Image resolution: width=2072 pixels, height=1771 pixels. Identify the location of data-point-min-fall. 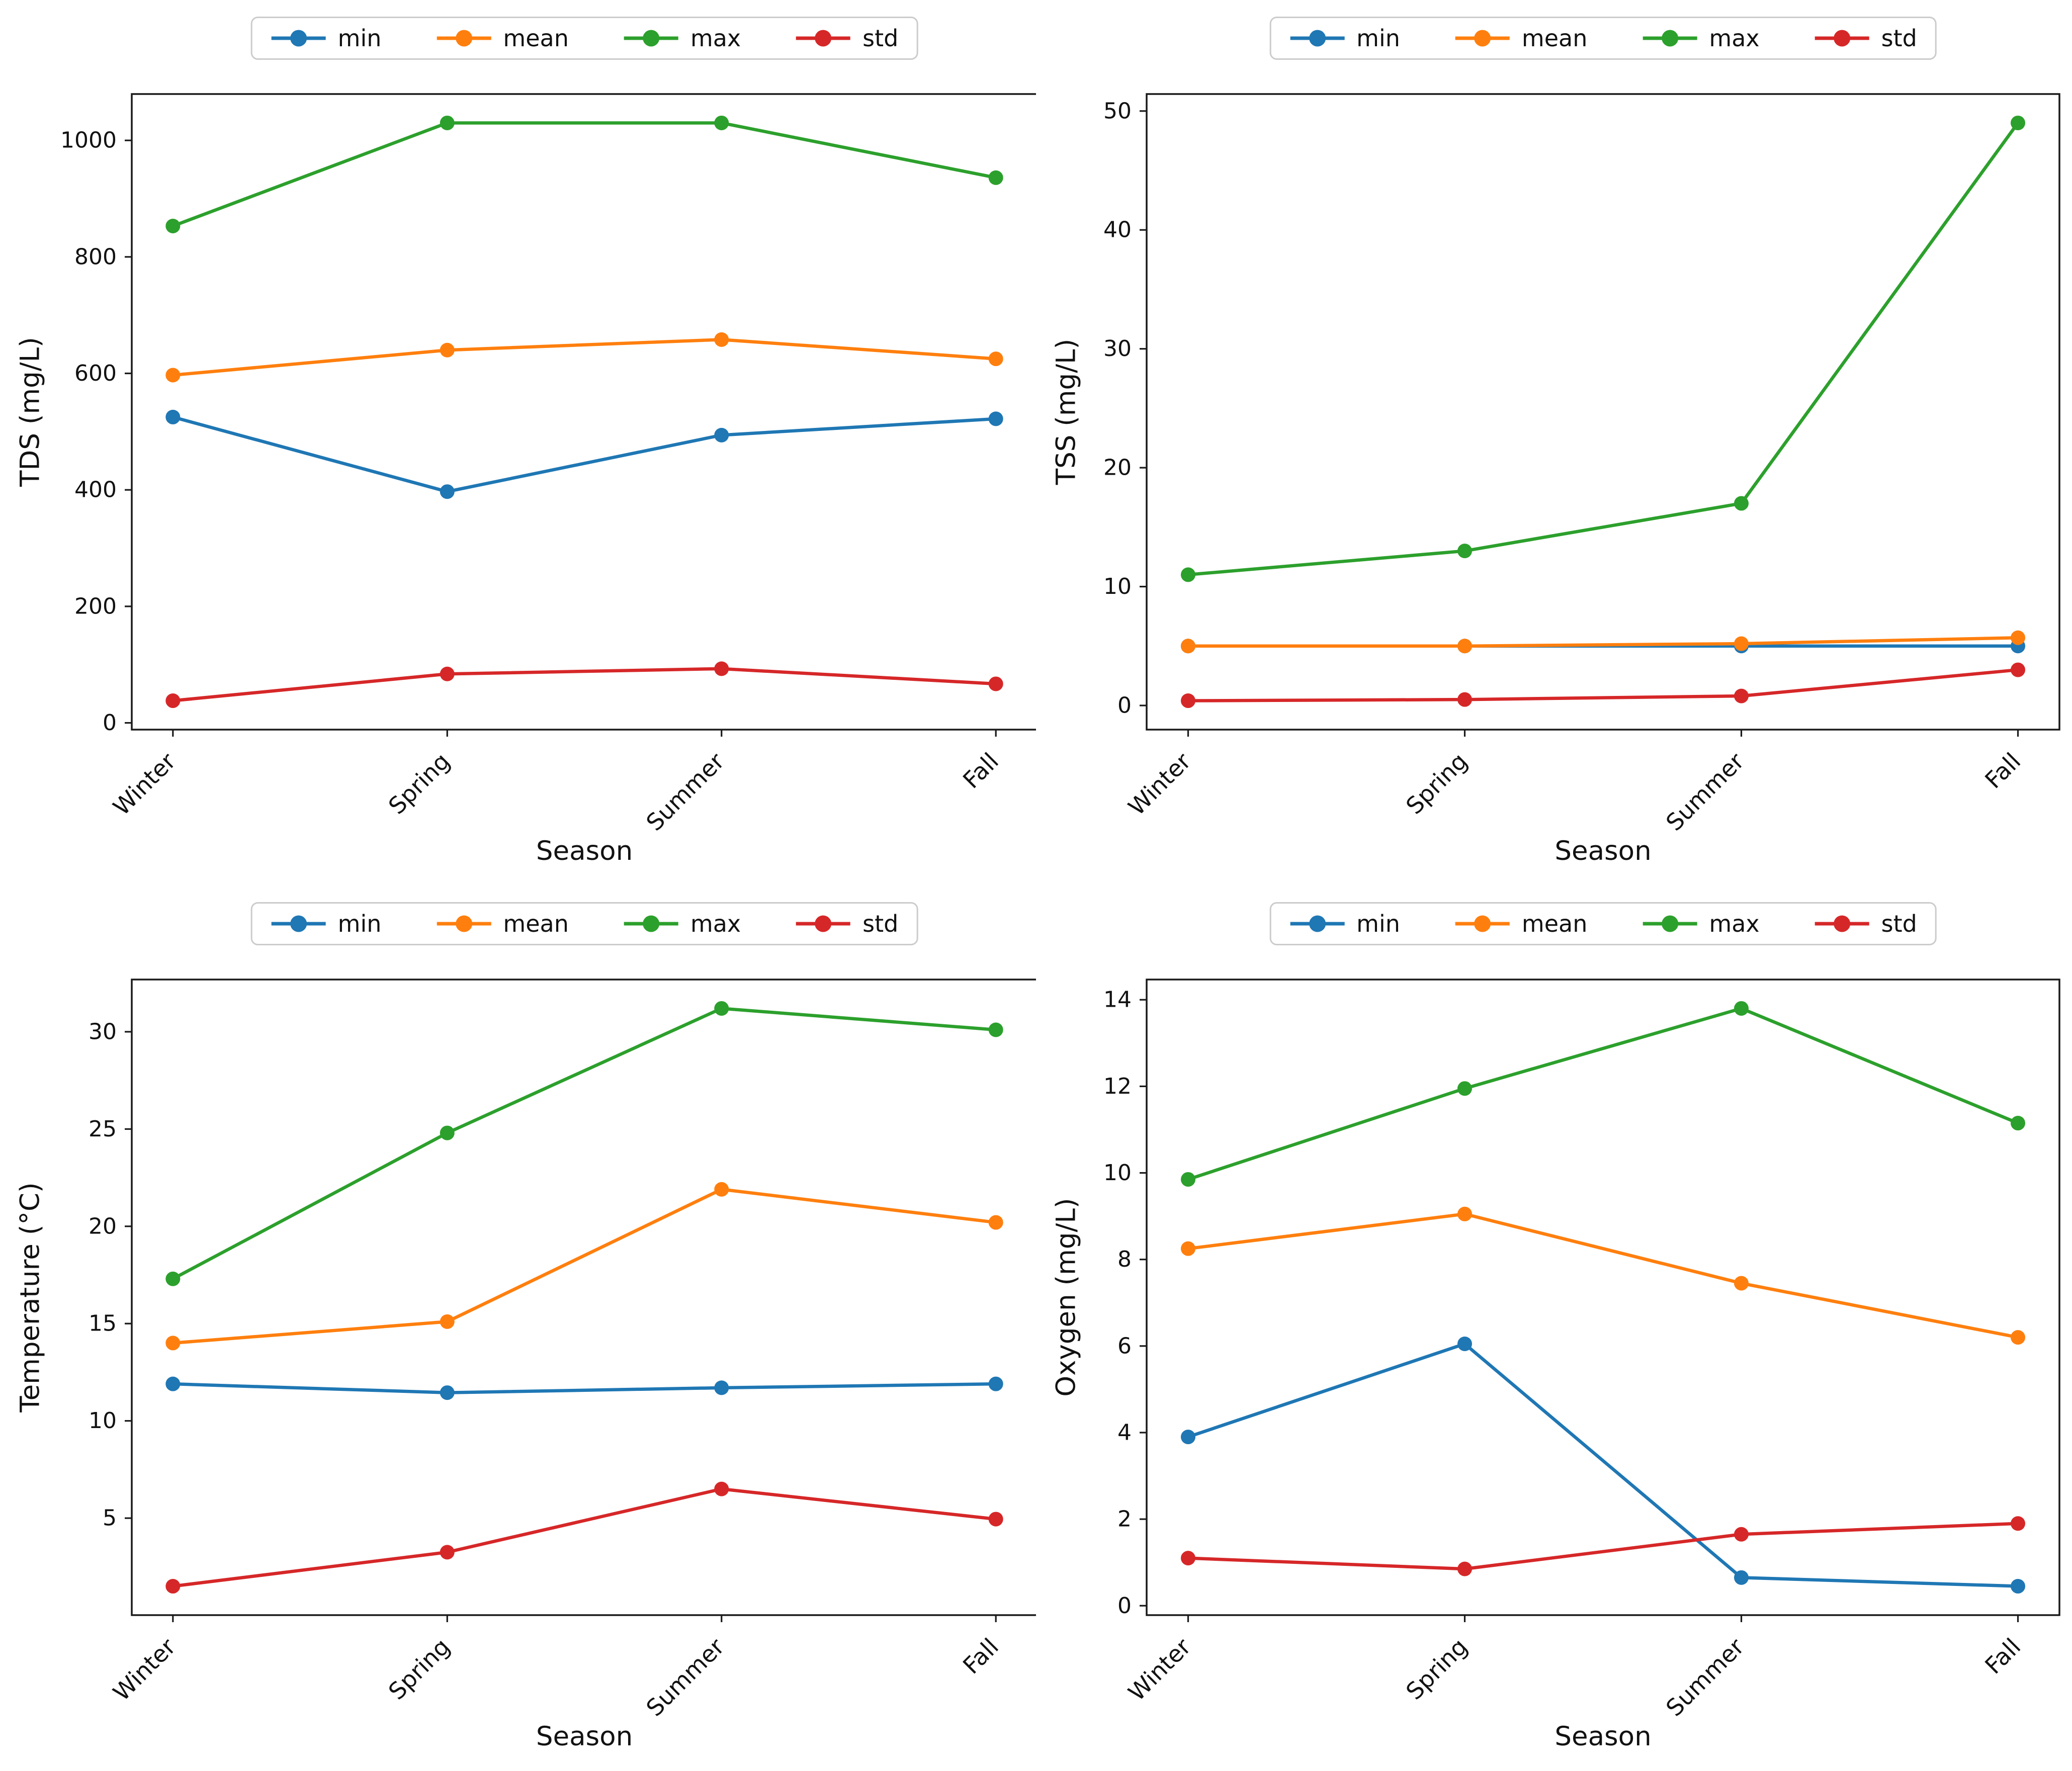
(995, 1383).